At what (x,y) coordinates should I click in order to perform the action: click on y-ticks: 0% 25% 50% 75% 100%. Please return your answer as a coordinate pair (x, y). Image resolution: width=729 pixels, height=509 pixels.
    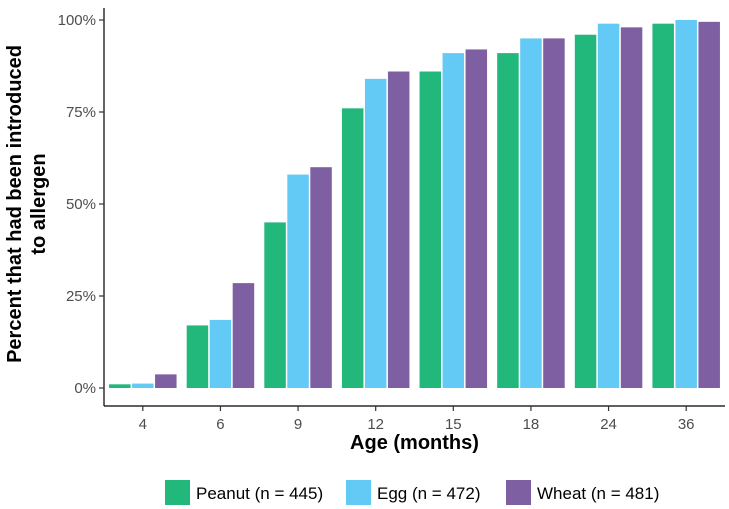
    Looking at the image, I should click on (81, 204).